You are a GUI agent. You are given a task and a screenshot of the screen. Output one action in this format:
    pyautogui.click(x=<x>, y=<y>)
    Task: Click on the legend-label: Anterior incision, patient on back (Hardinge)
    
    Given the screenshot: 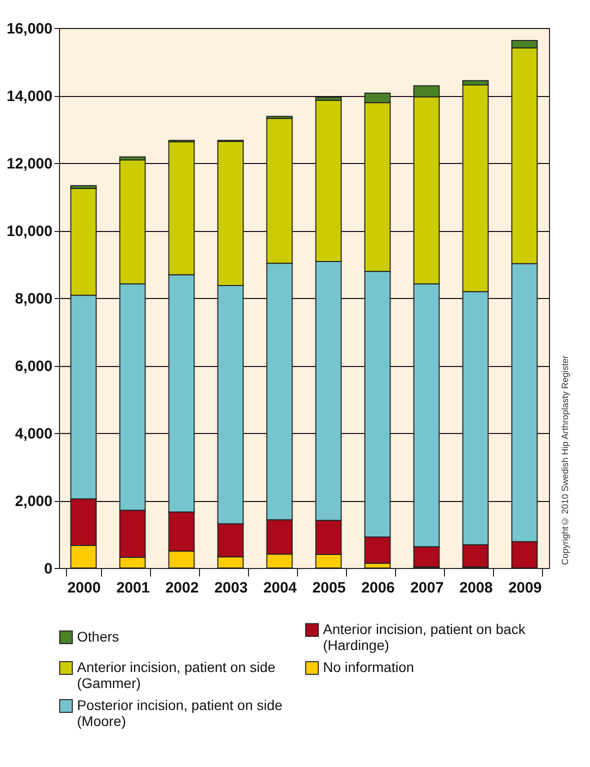 What is the action you would take?
    pyautogui.click(x=424, y=637)
    